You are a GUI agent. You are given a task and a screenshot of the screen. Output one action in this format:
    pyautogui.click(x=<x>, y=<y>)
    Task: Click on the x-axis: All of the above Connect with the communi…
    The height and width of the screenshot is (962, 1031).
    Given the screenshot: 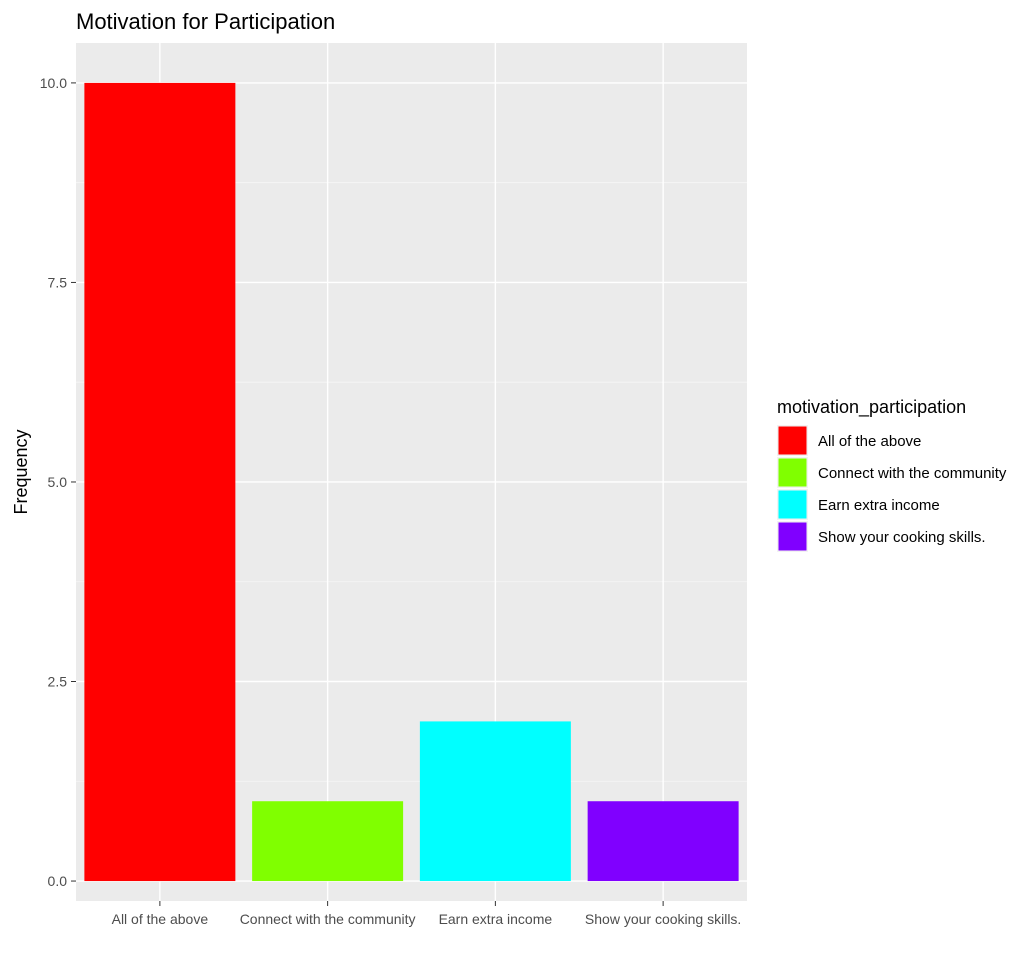 What is the action you would take?
    pyautogui.click(x=426, y=914)
    